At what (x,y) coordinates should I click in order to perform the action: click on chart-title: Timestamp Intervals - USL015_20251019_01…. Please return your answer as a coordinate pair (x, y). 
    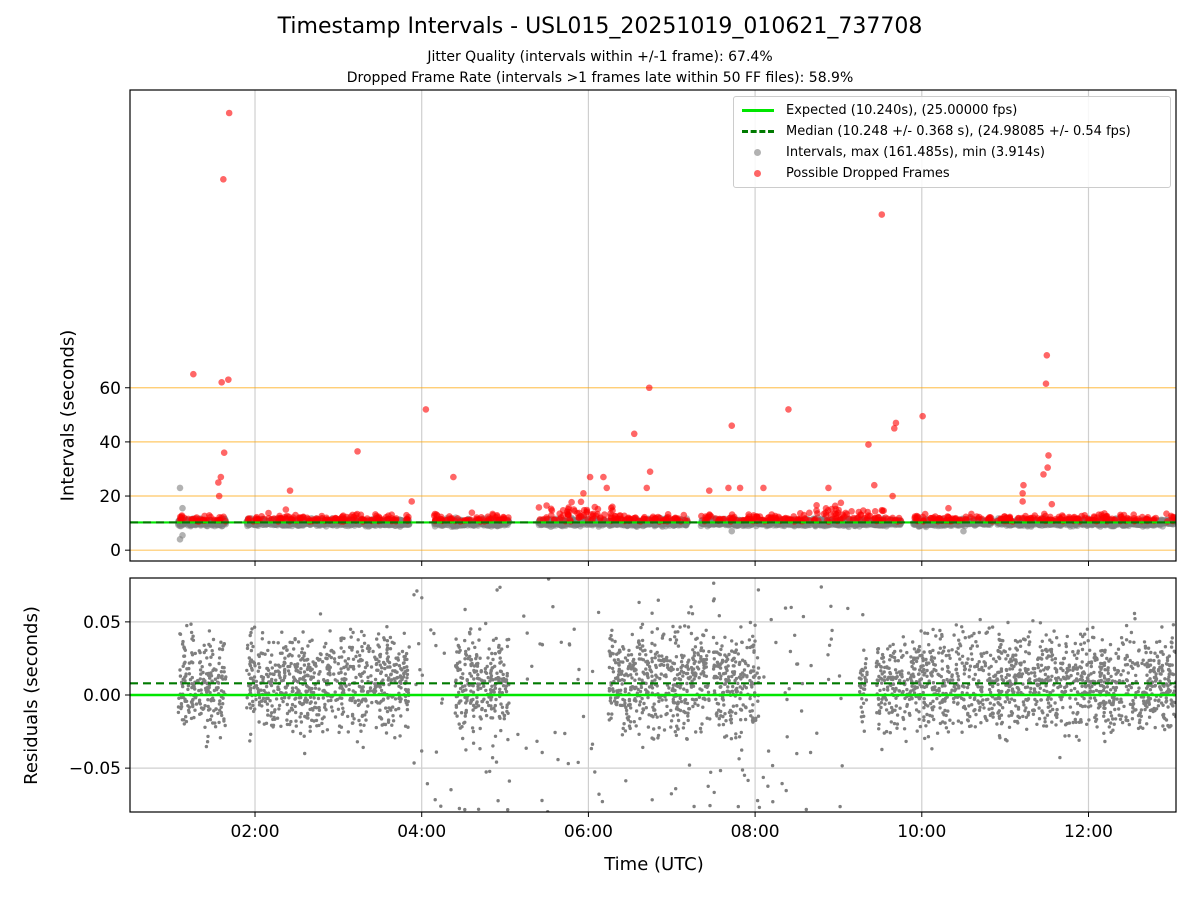
    Looking at the image, I should click on (600, 26).